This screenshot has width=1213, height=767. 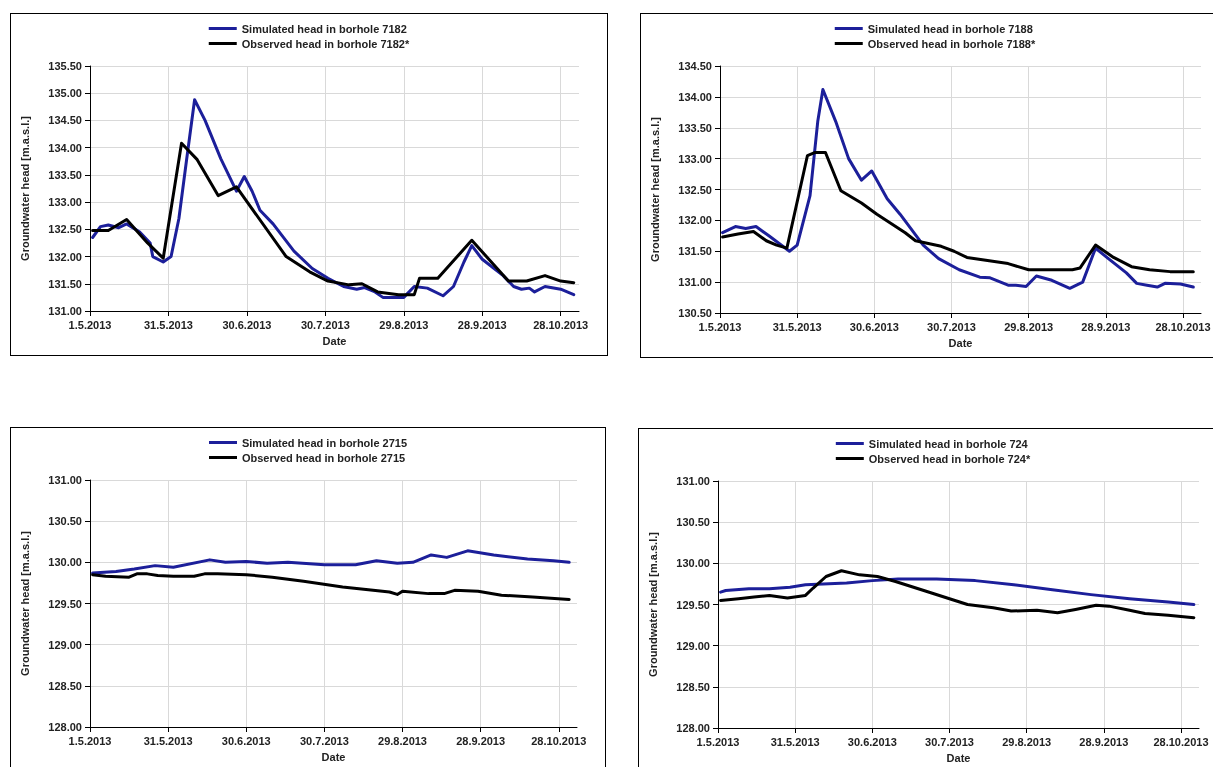 What do you see at coordinates (323, 457) in the screenshot?
I see `legend-label: Observed head in borhole 2715` at bounding box center [323, 457].